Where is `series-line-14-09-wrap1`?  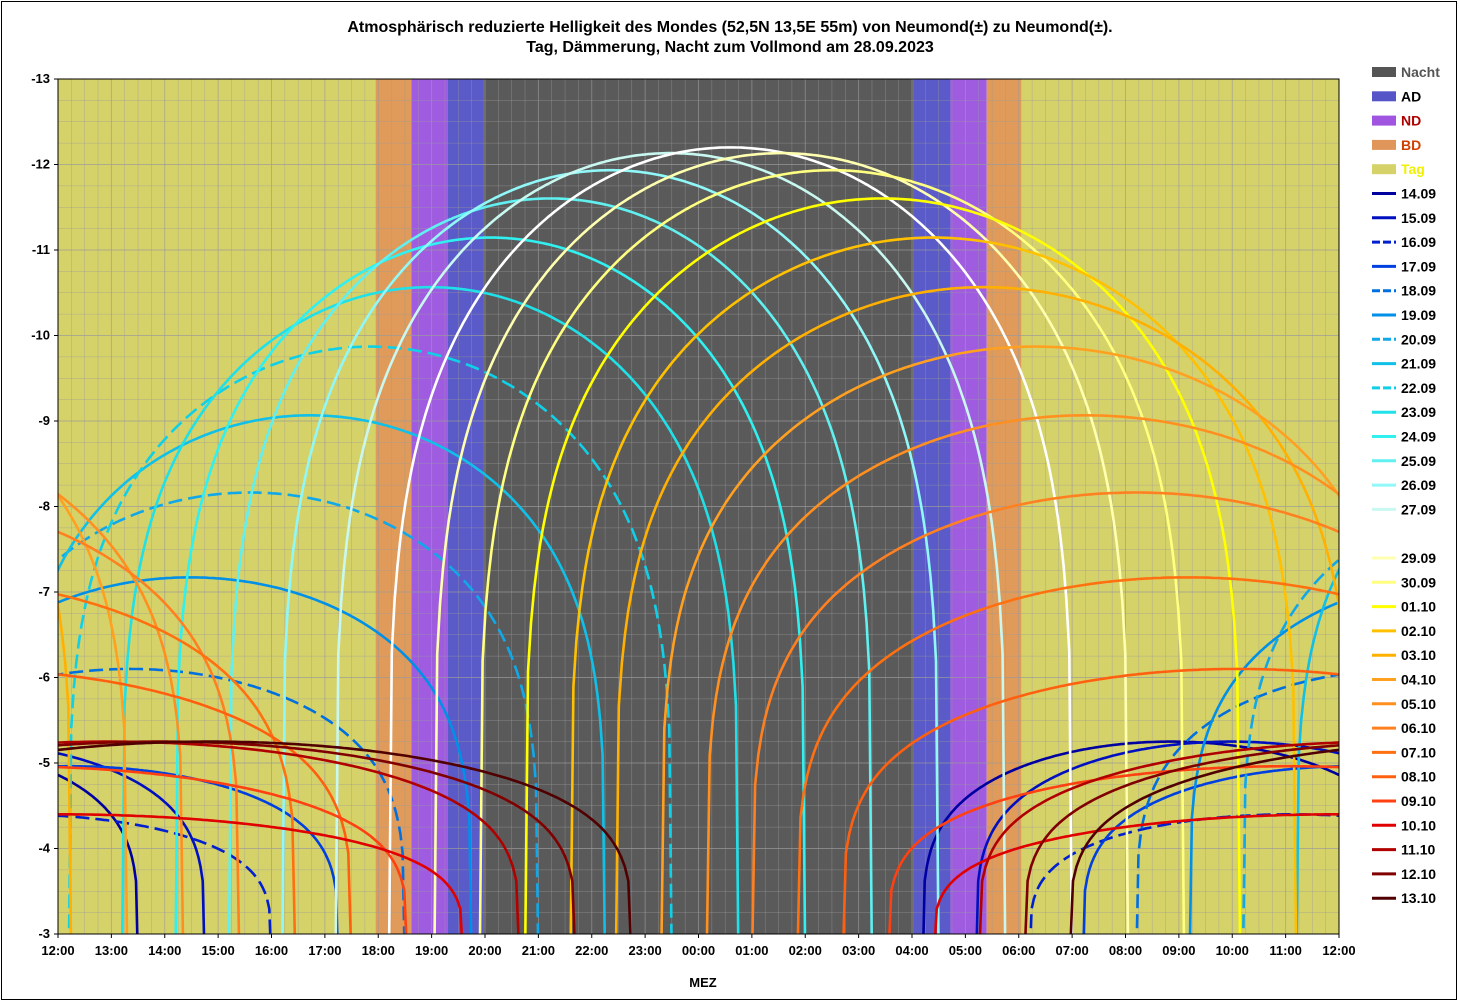
series-line-14-09-wrap1 is located at coordinates (1130, 837).